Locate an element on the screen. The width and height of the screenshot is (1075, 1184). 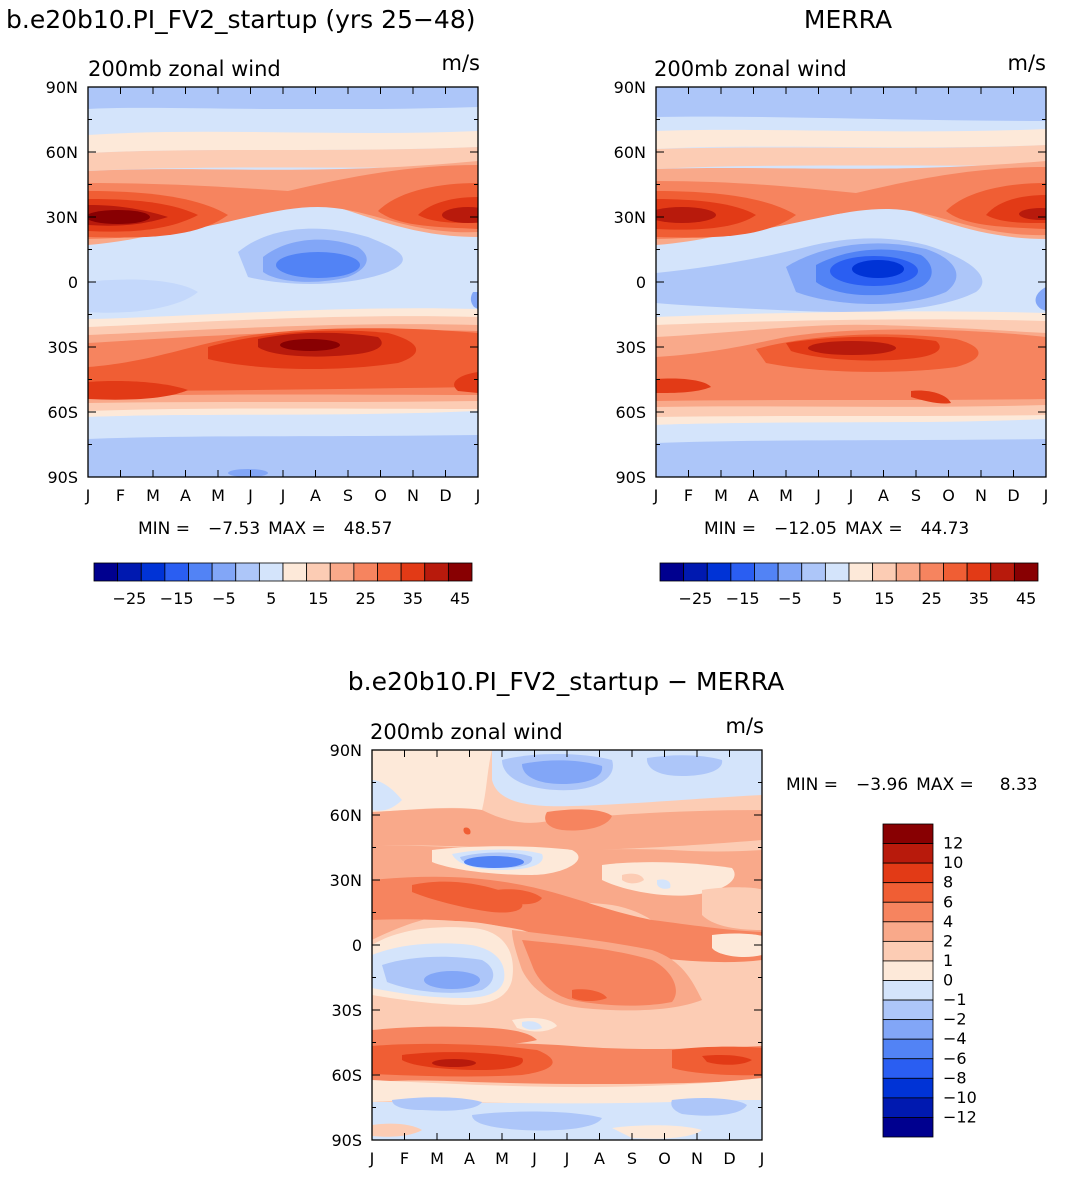
panel-diff-field: J F M A M J J A S O N D J 90N 60N 30N 0 30S 60S 90S is located at coordinates (547, 954).